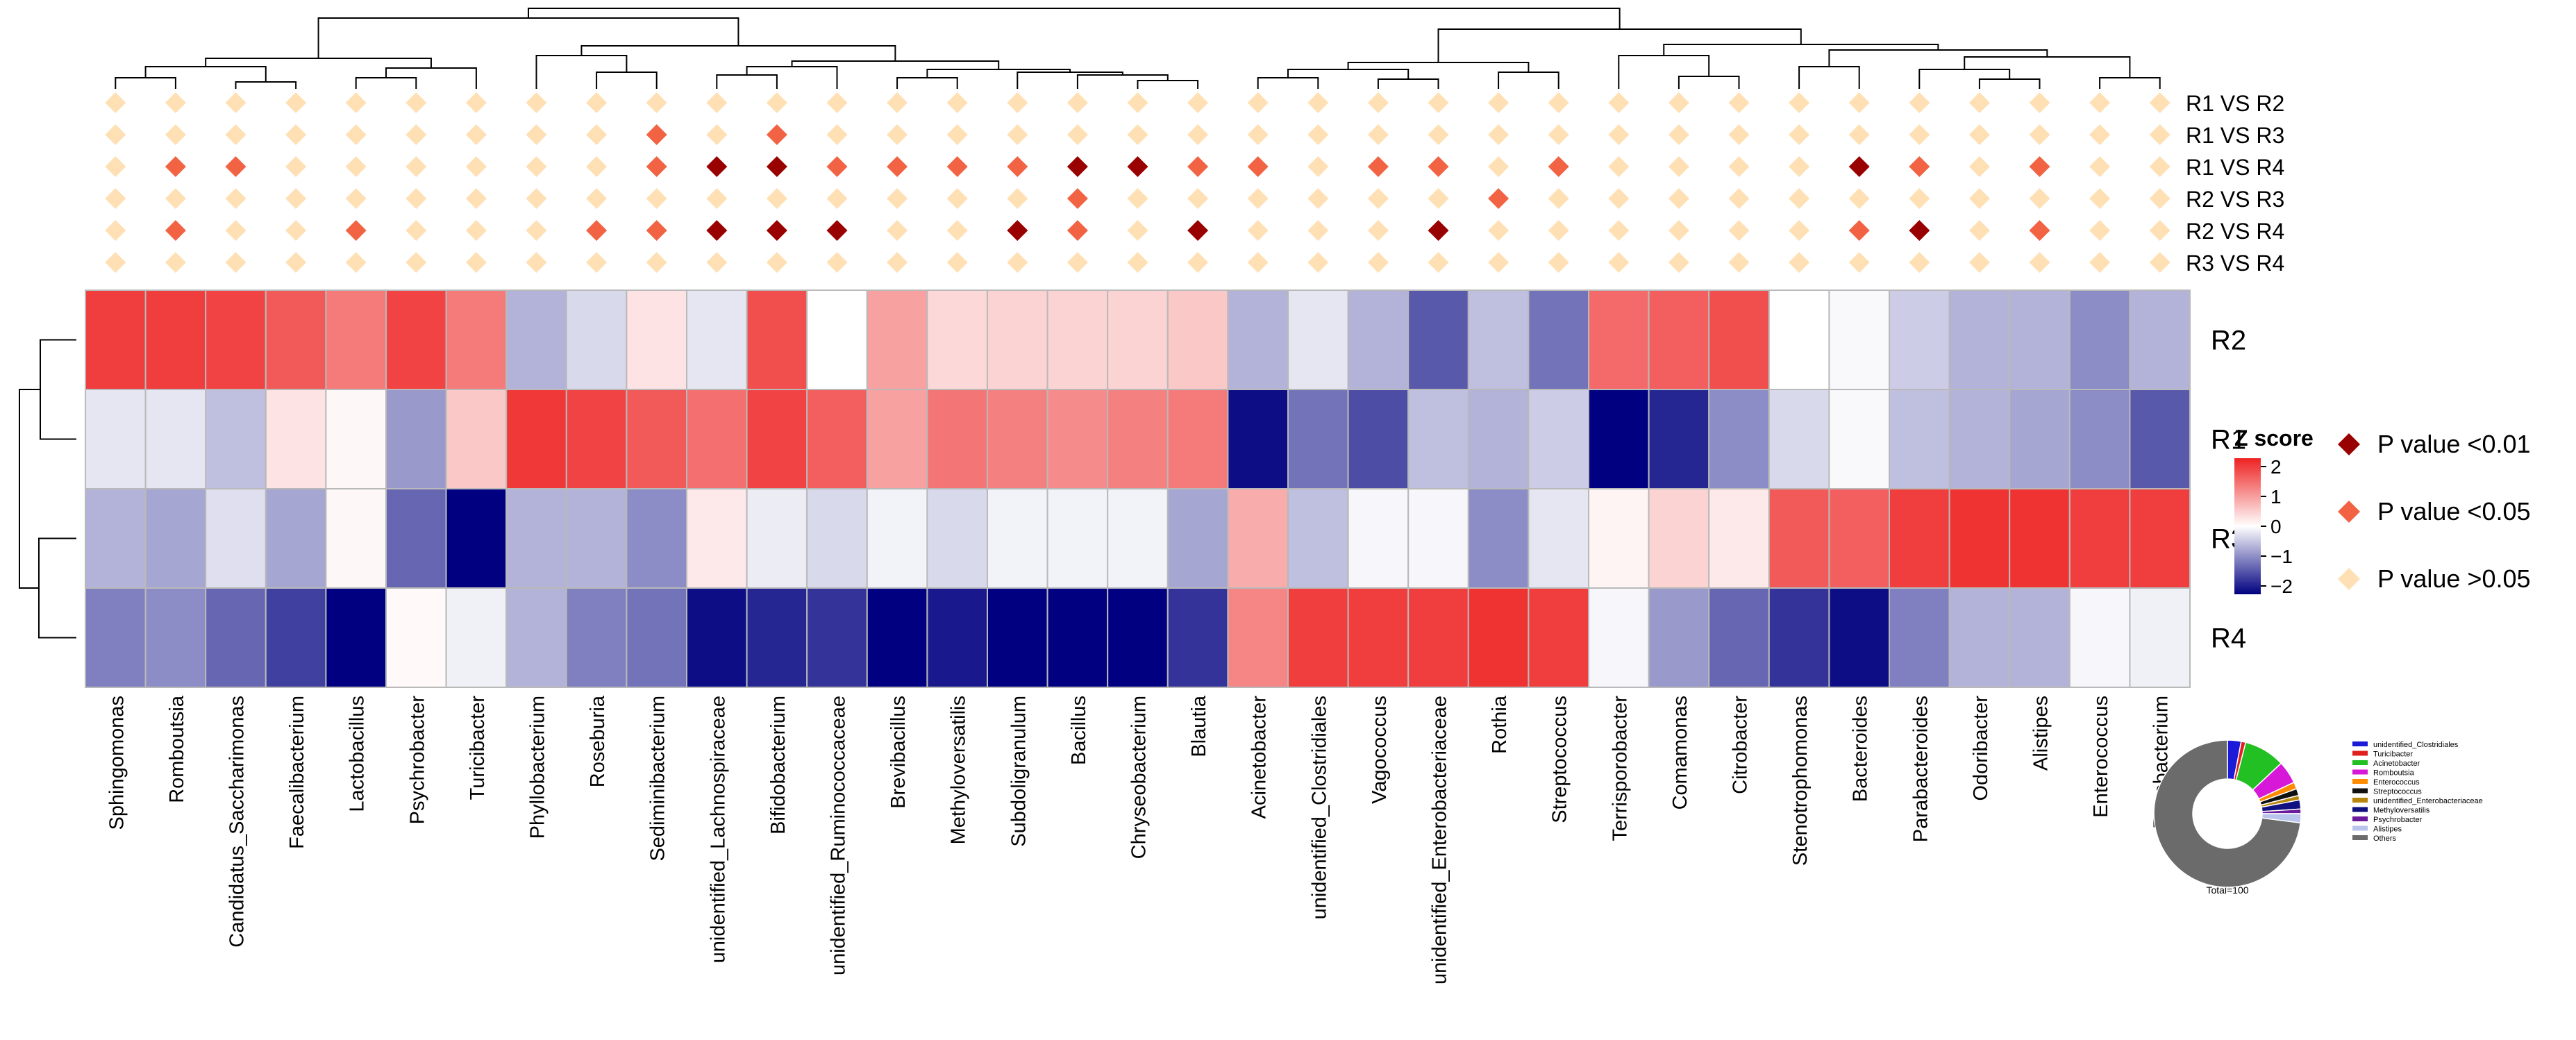 This screenshot has height=1040, width=2576. What do you see at coordinates (1380, 750) in the screenshot?
I see `genus-label: Vagococcus` at bounding box center [1380, 750].